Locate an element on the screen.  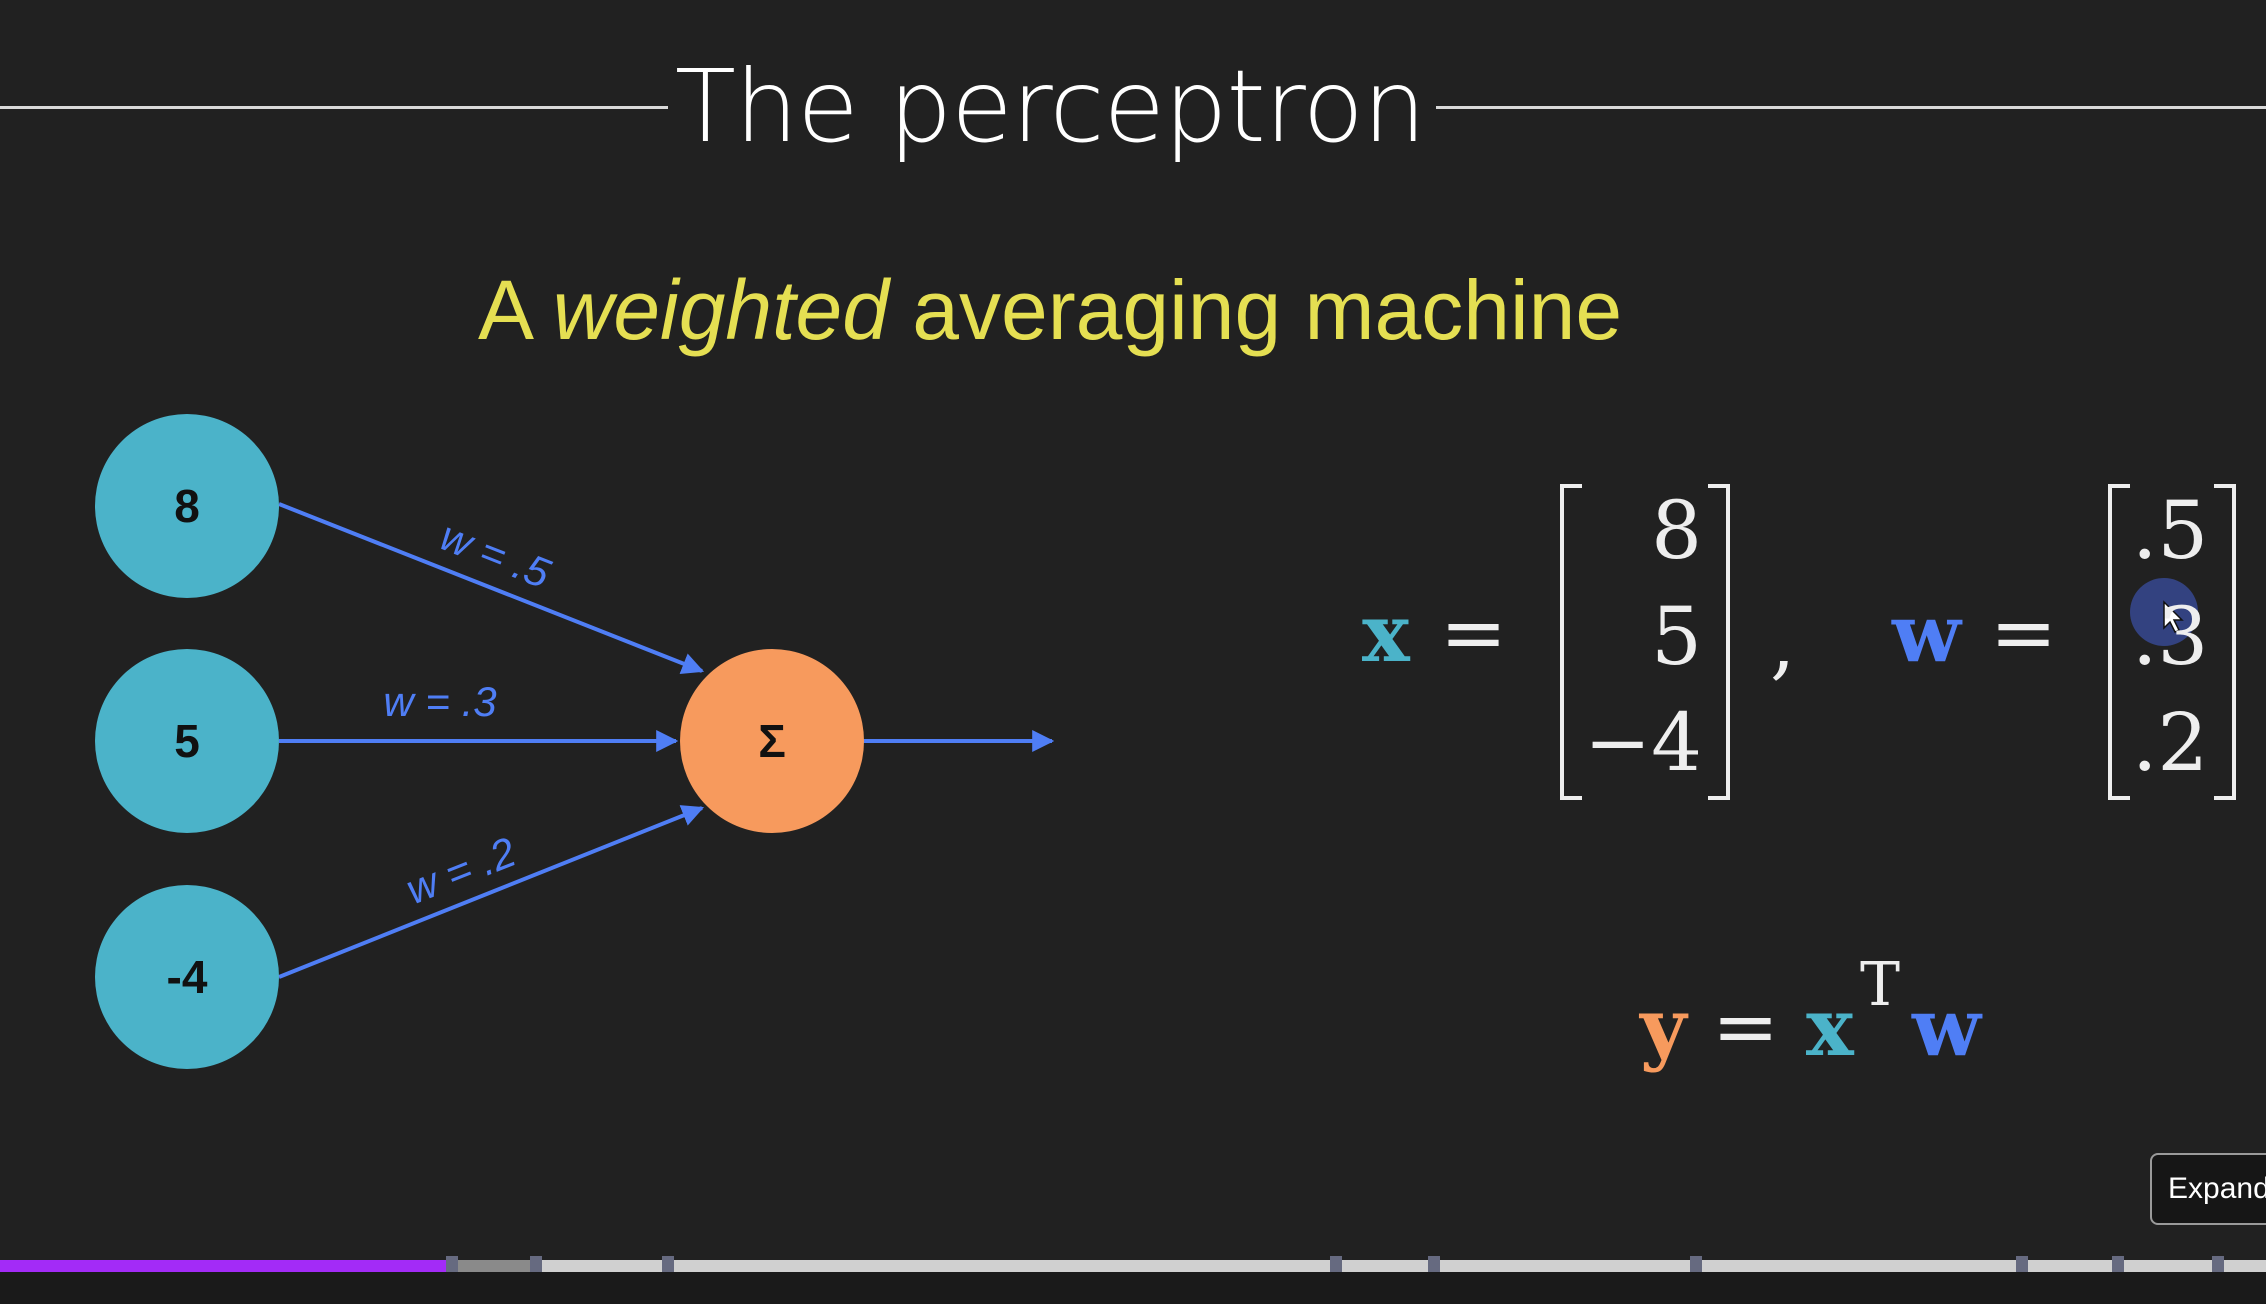
subtitle-prefix: A is located at coordinates (515, 310).